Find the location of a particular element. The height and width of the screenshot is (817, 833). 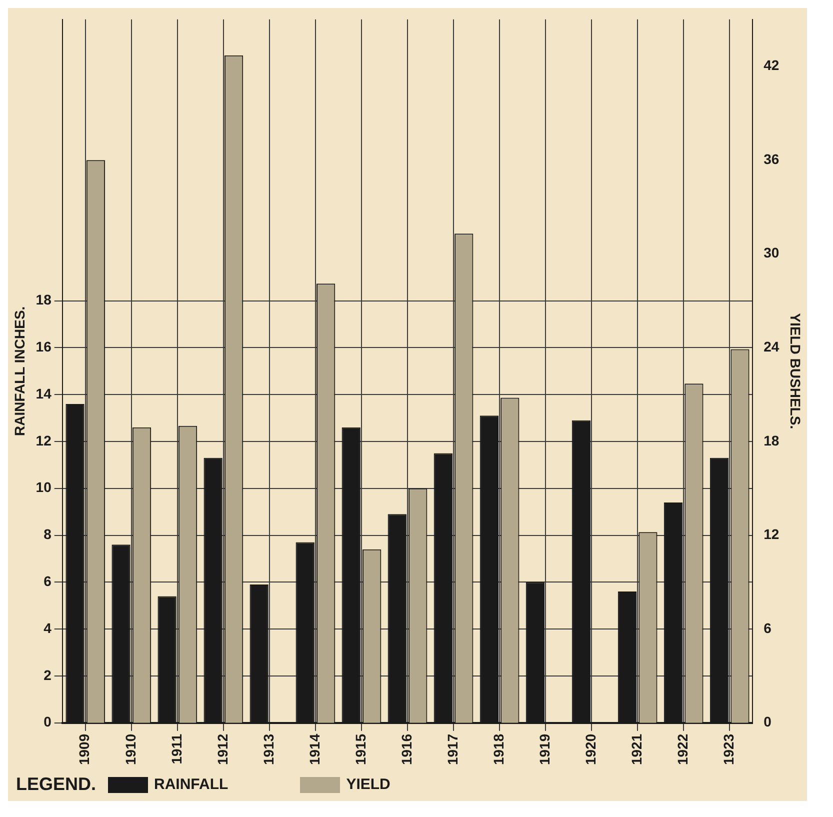

y2-axis-title: YIELD BUSHELS. is located at coordinates (796, 371).